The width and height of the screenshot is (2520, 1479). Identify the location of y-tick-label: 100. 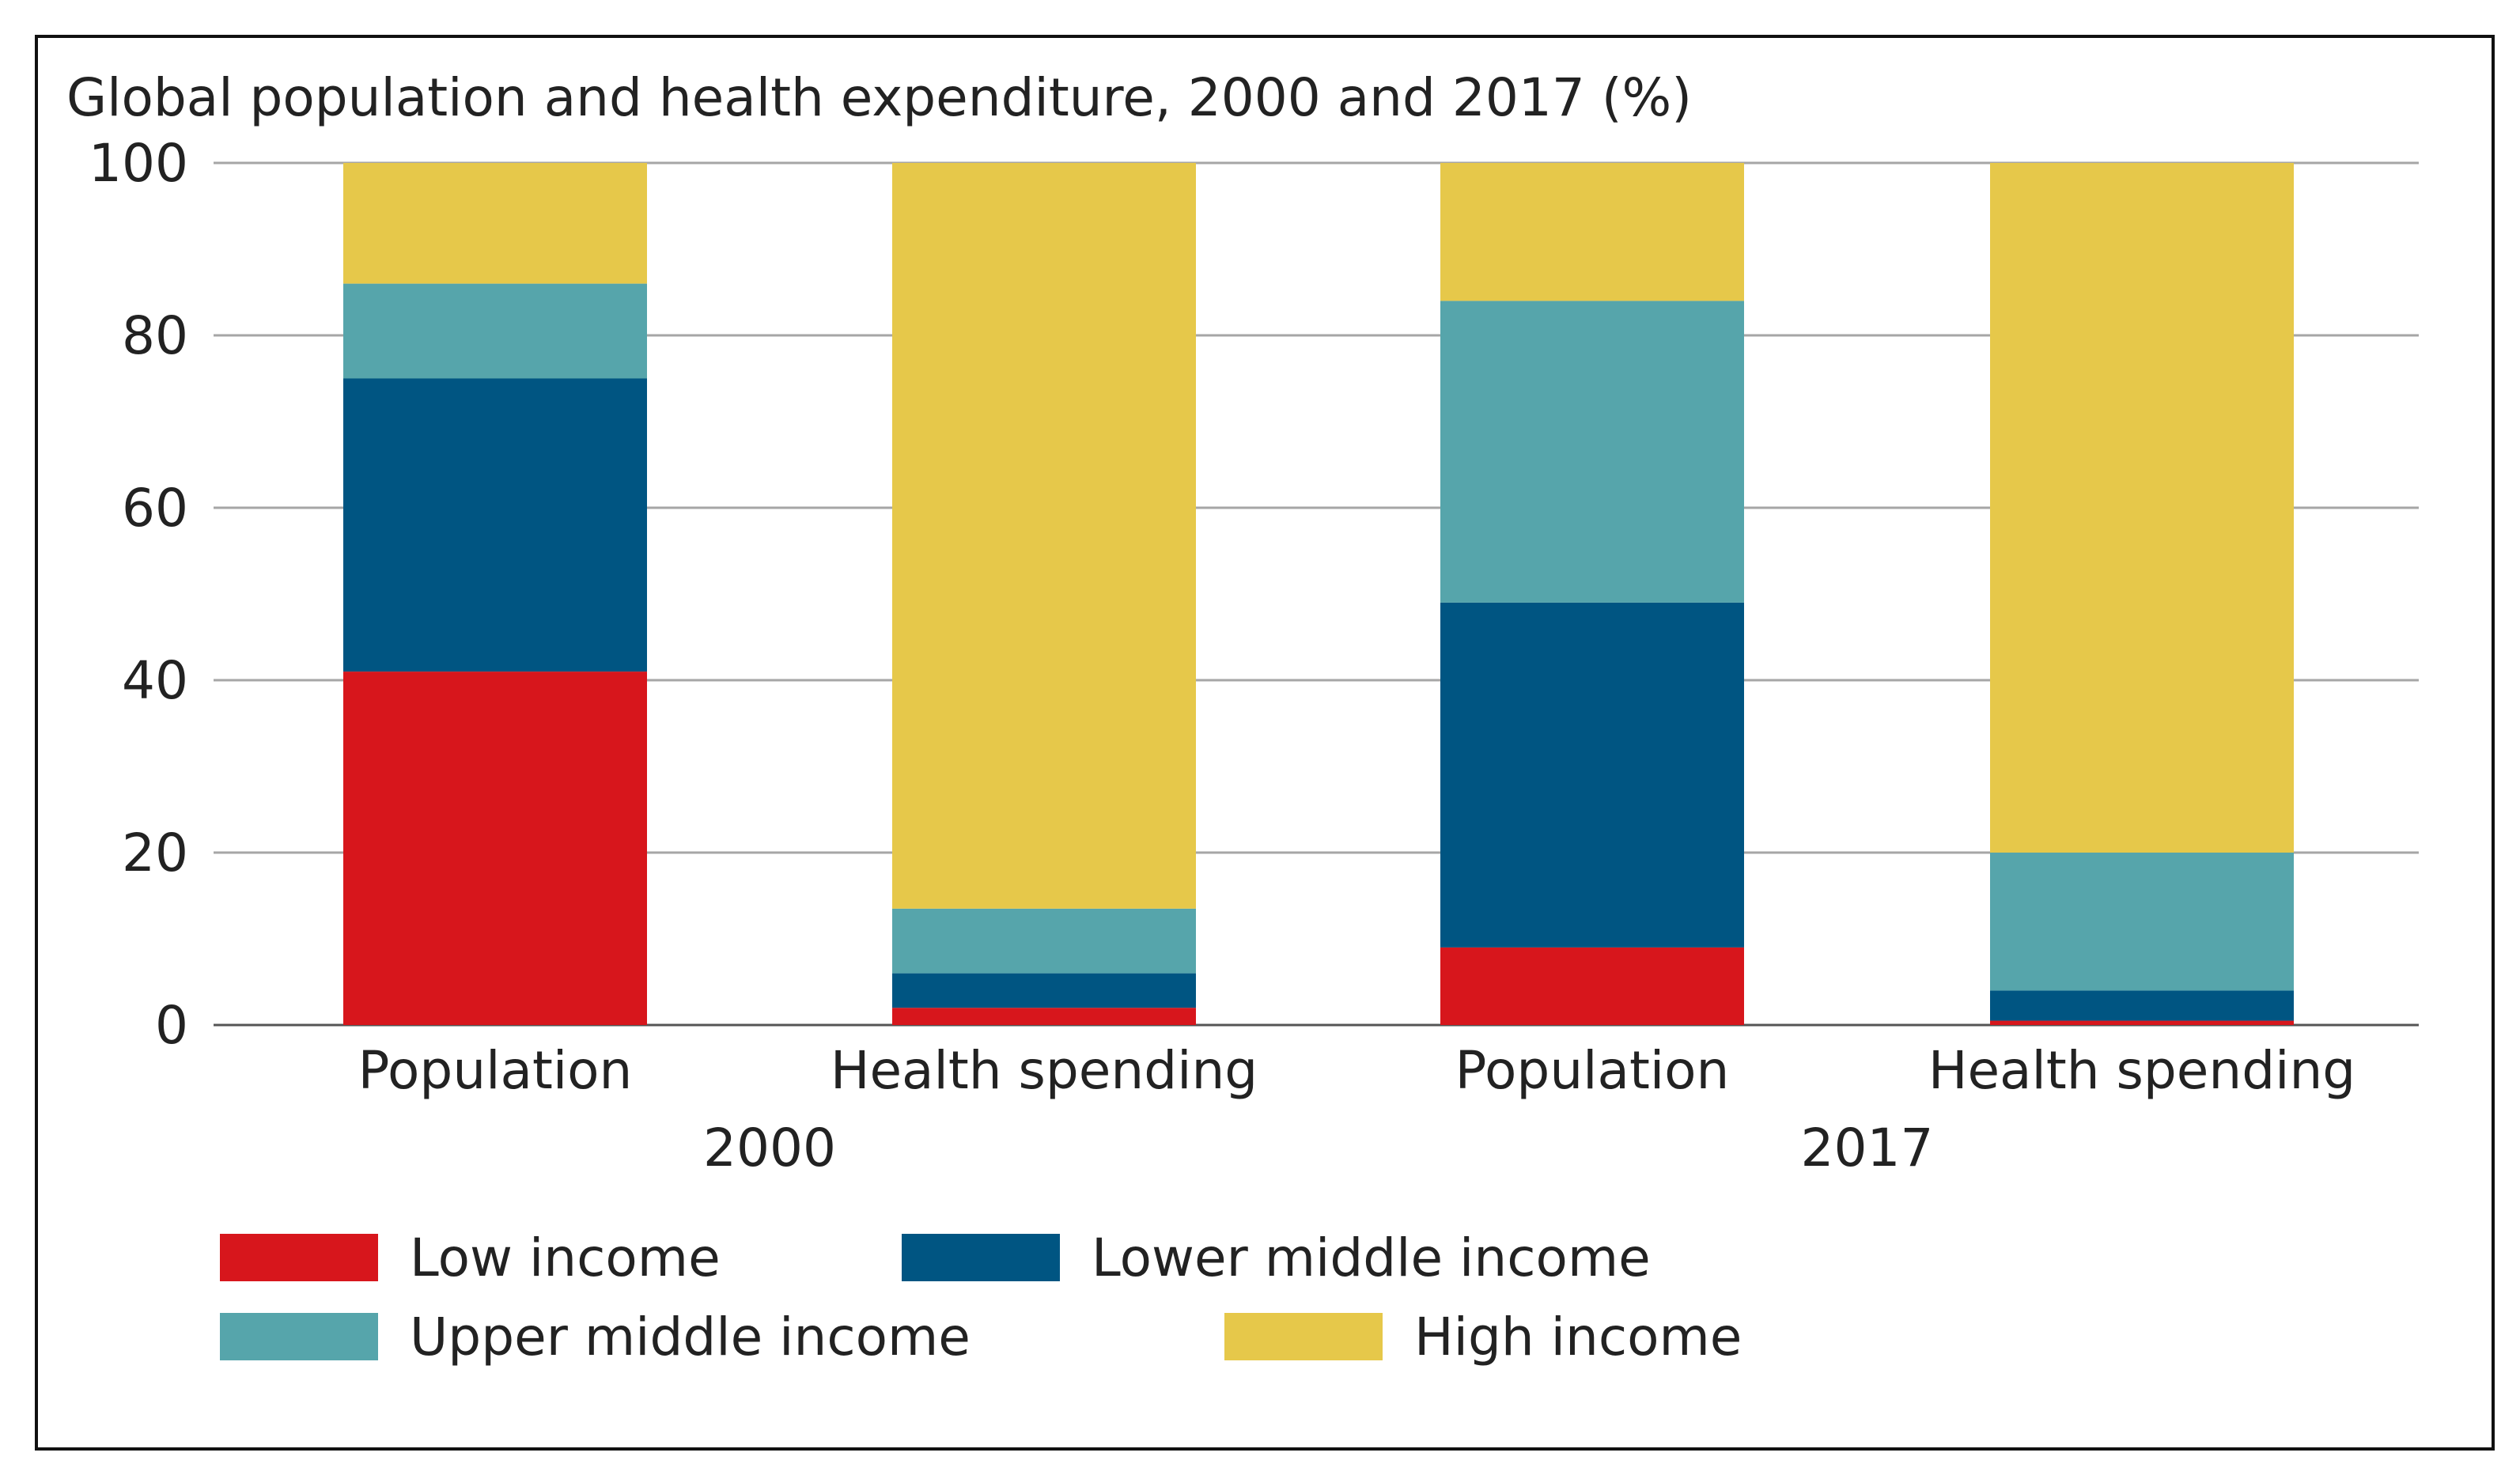
(138, 163).